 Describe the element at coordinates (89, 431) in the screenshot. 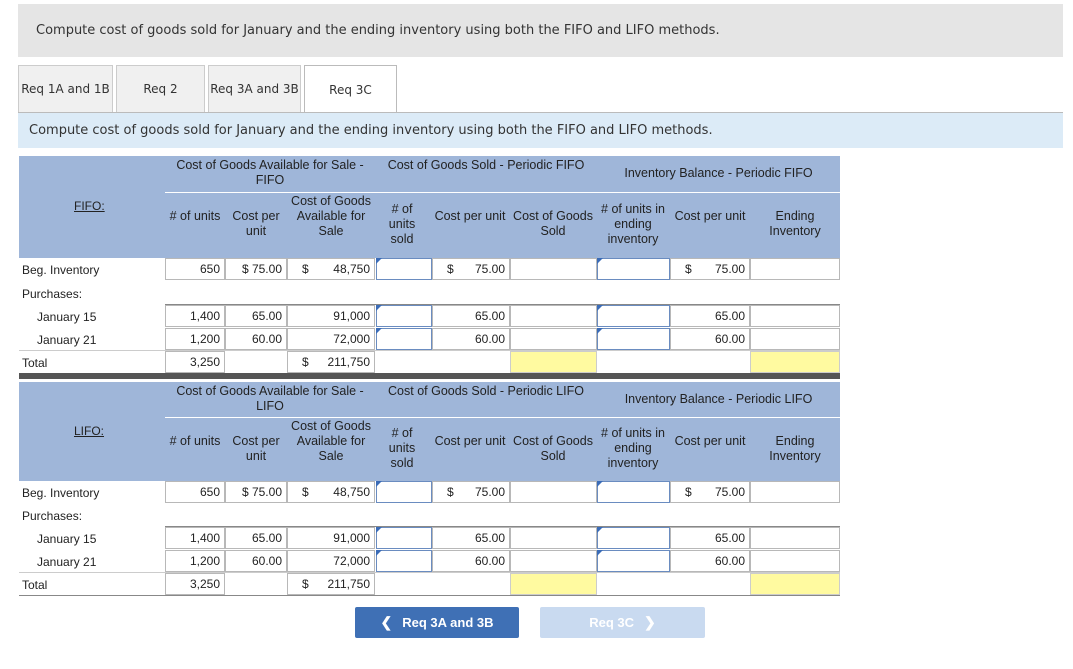

I see `lifo-label: LIFO:` at that location.